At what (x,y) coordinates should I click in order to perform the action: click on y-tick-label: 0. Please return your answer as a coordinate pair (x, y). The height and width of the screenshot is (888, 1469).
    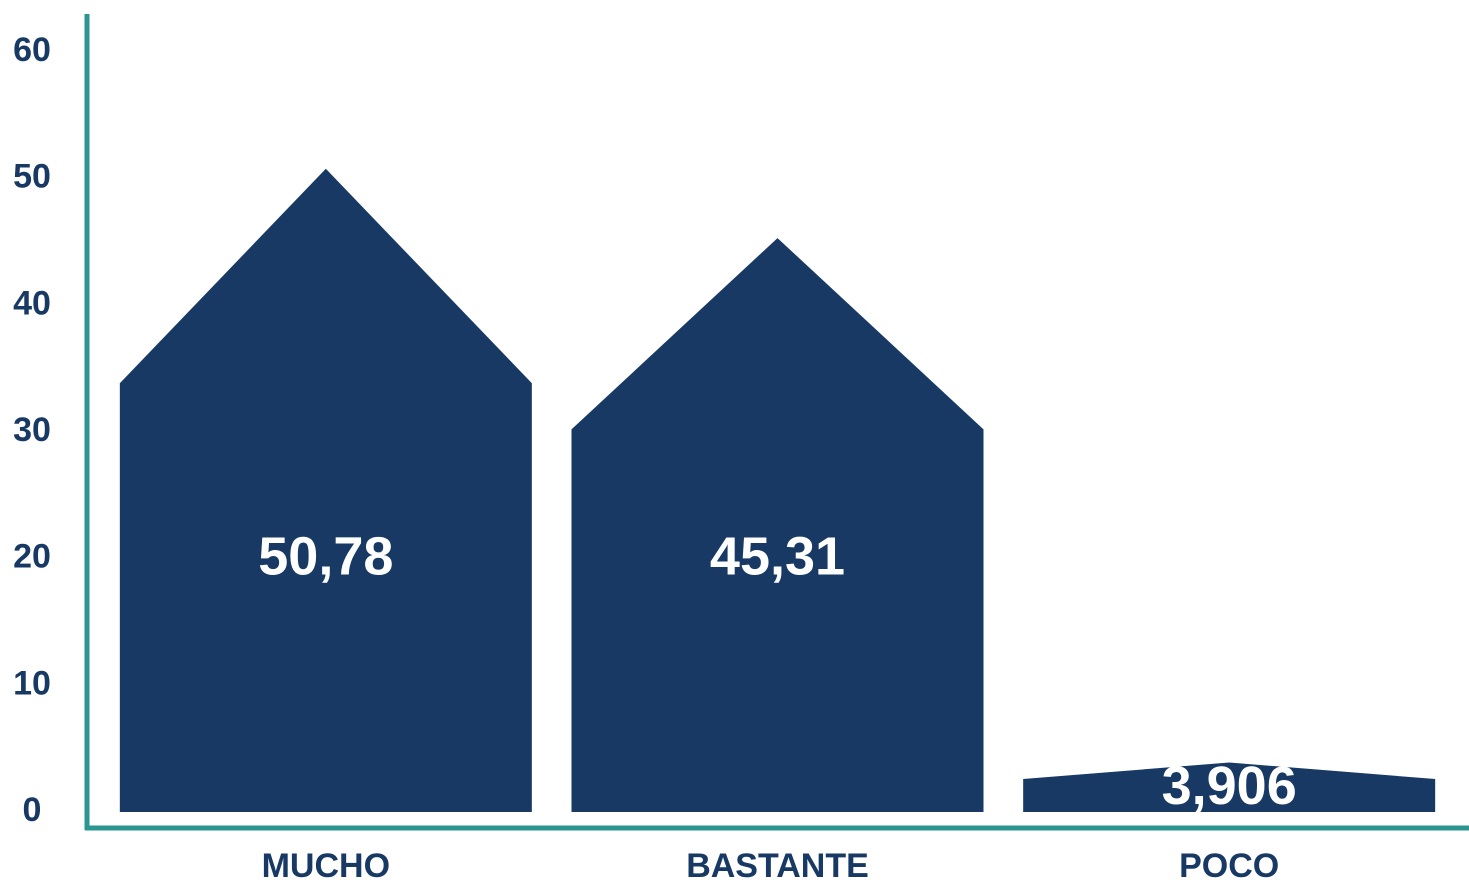
    Looking at the image, I should click on (32, 810).